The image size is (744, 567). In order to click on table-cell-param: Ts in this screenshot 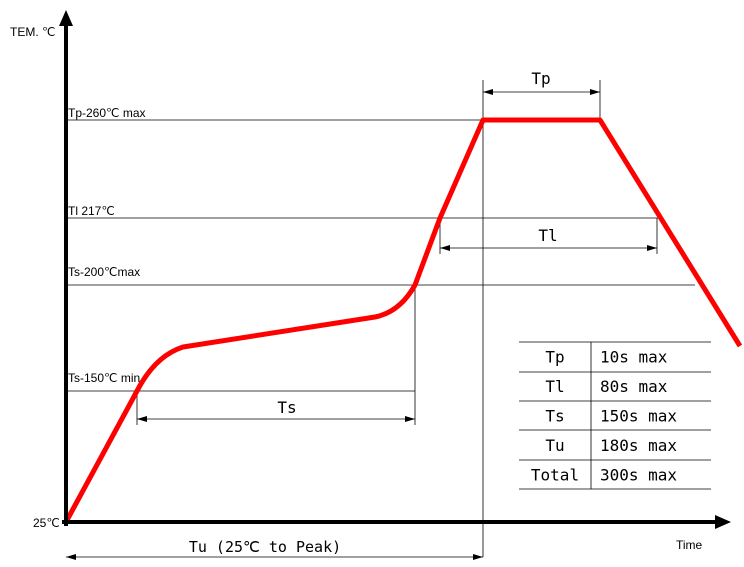, I will do `click(554, 416)`.